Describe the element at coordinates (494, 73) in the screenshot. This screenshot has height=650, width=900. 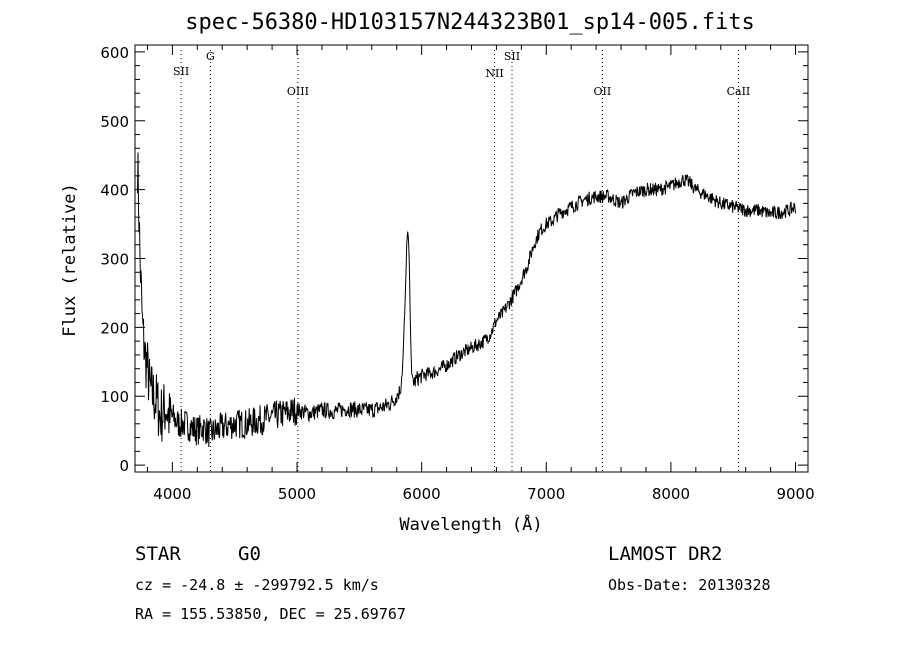
I see `line-marker-label: NII` at that location.